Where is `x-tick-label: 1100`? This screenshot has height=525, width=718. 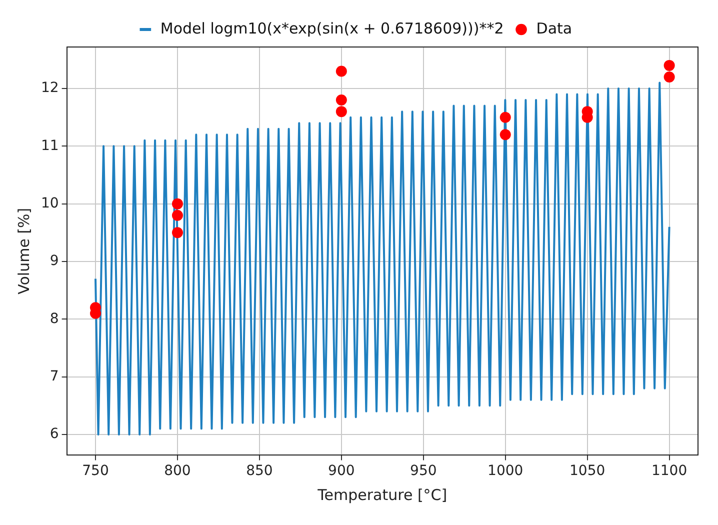
x-tick-label: 1100 is located at coordinates (669, 471).